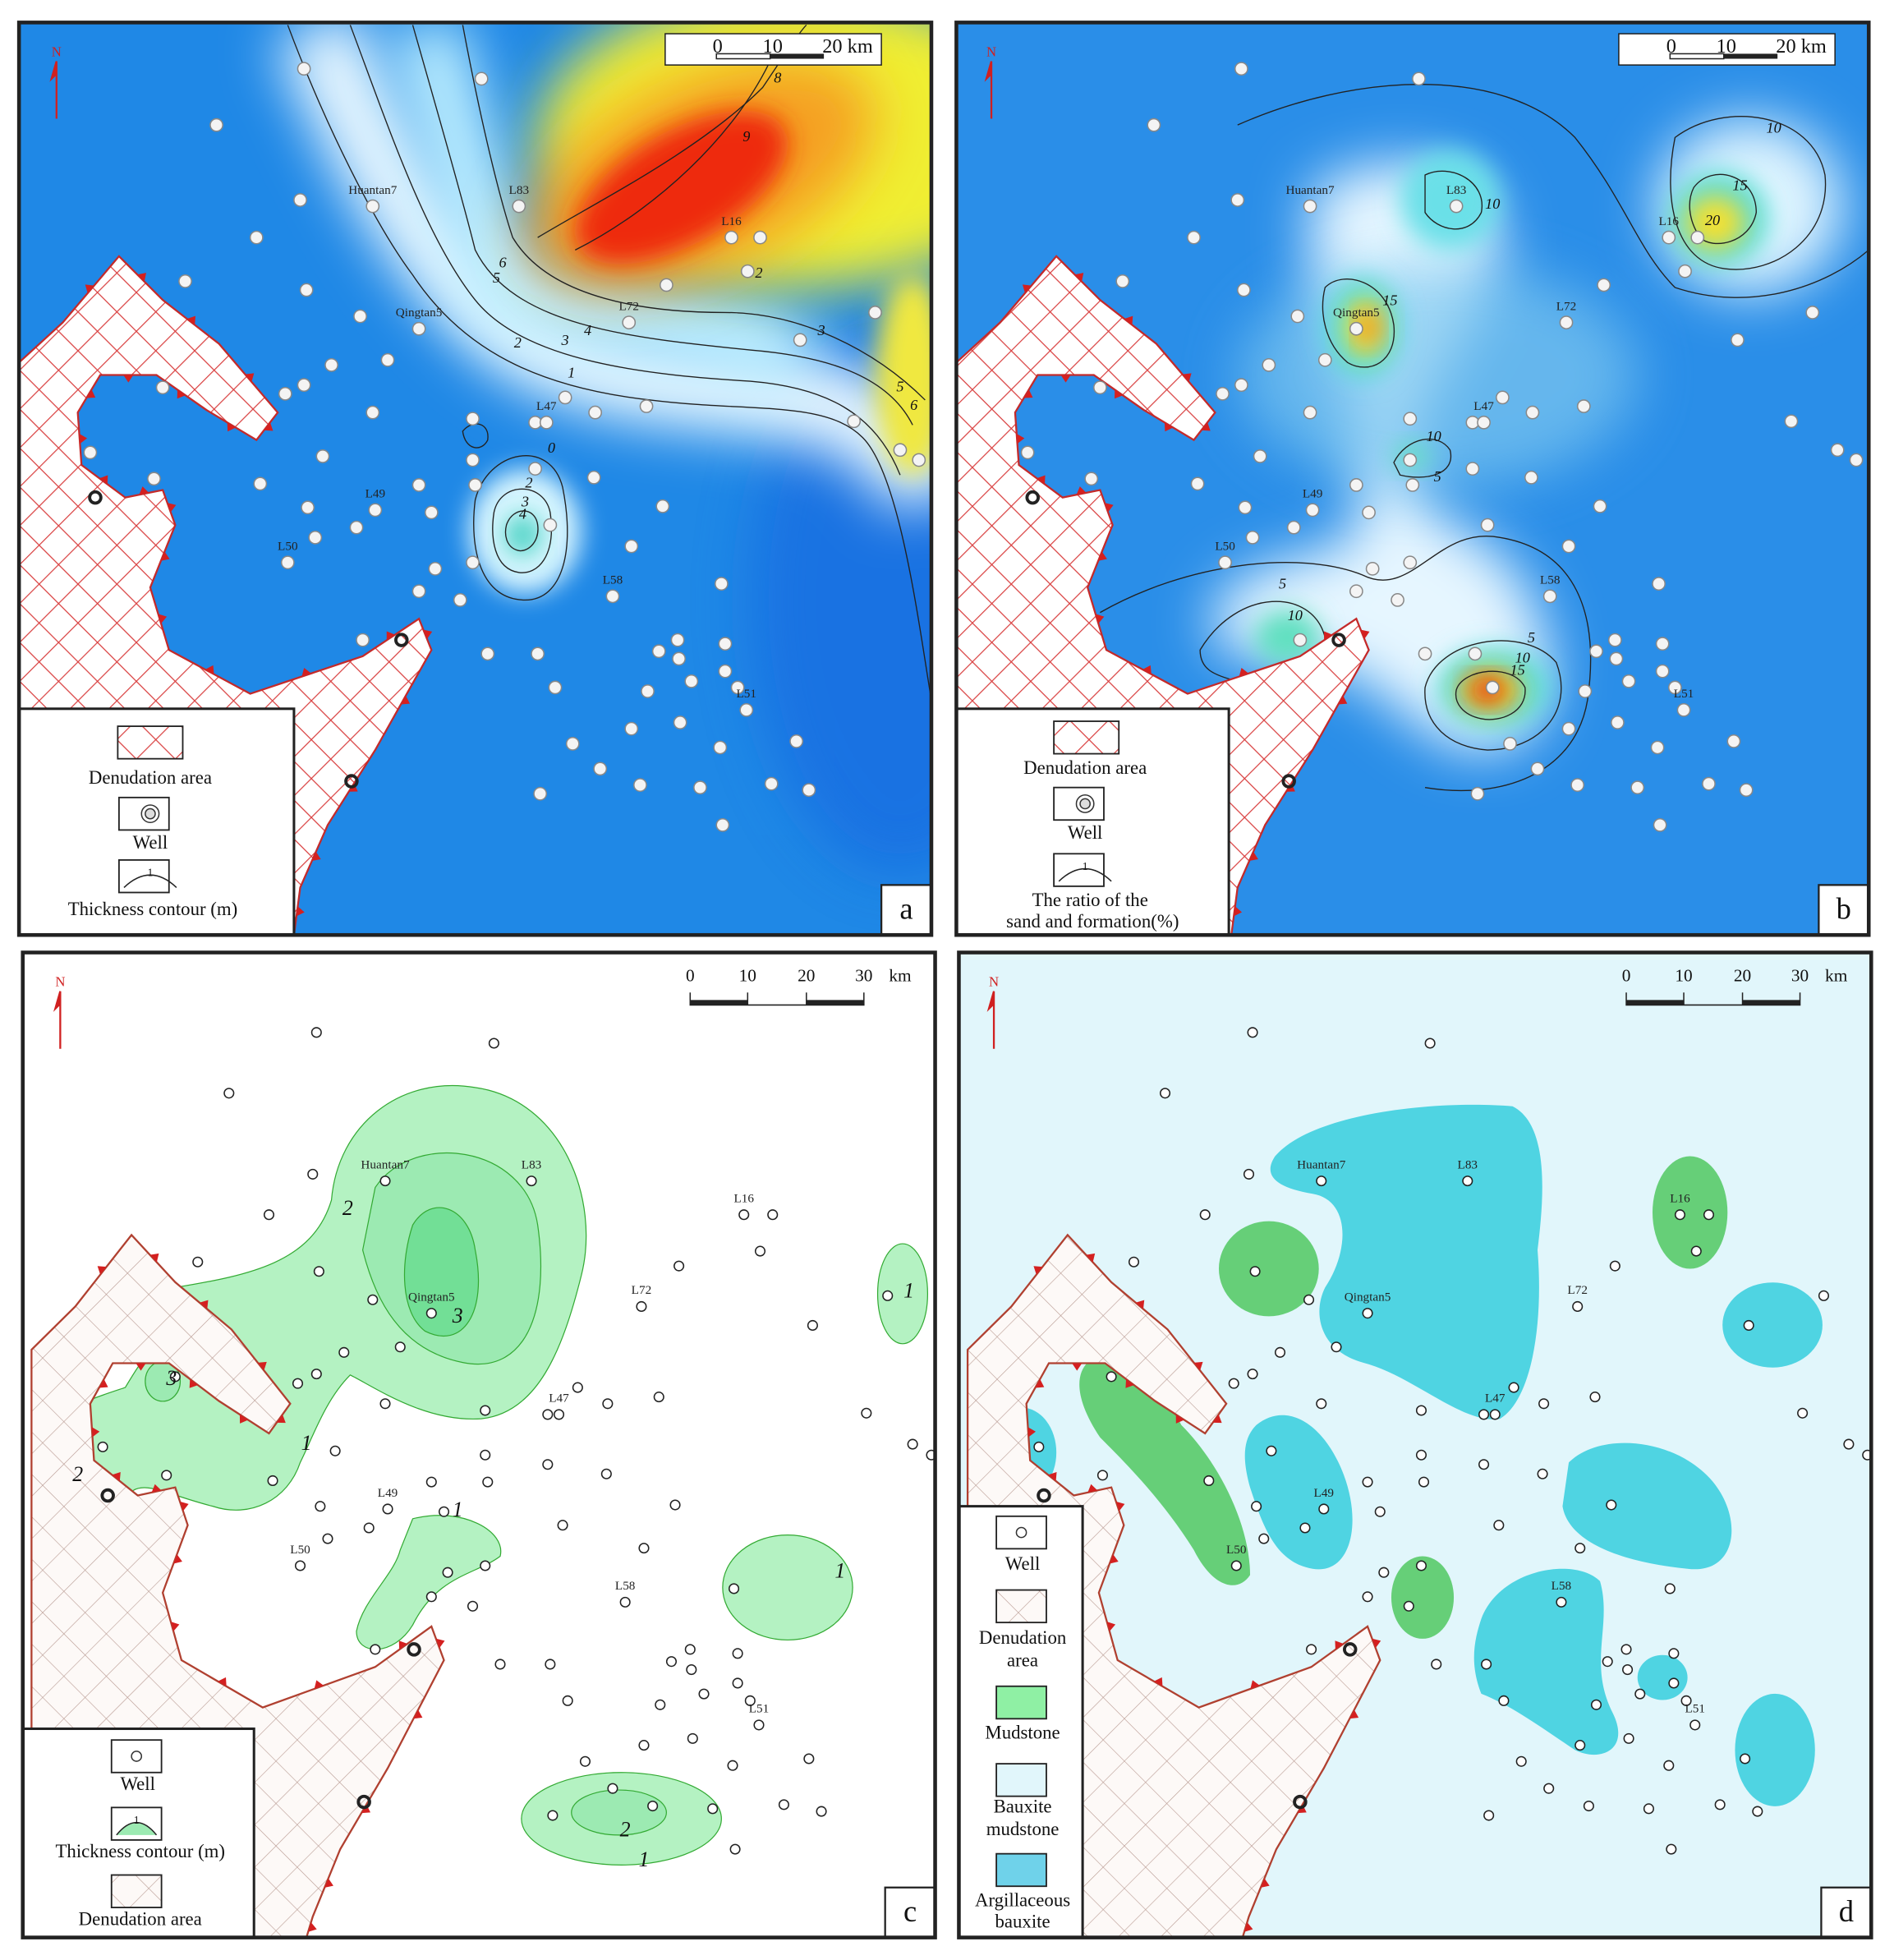 The width and height of the screenshot is (1894, 1960). I want to click on north-label: N, so click(991, 51).